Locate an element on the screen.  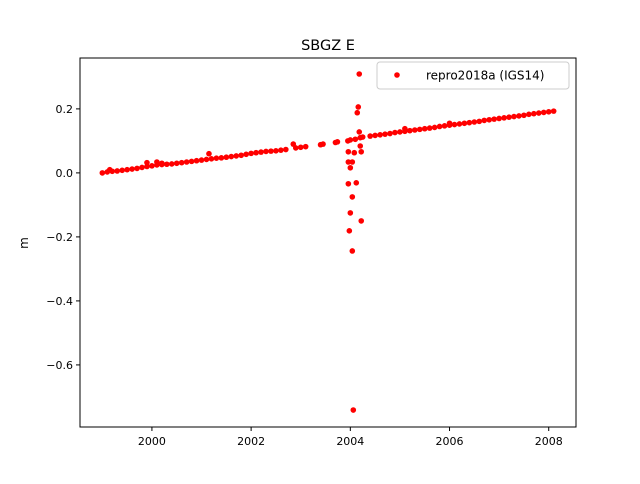
y-tick-label: 0.2 is located at coordinates (65, 109).